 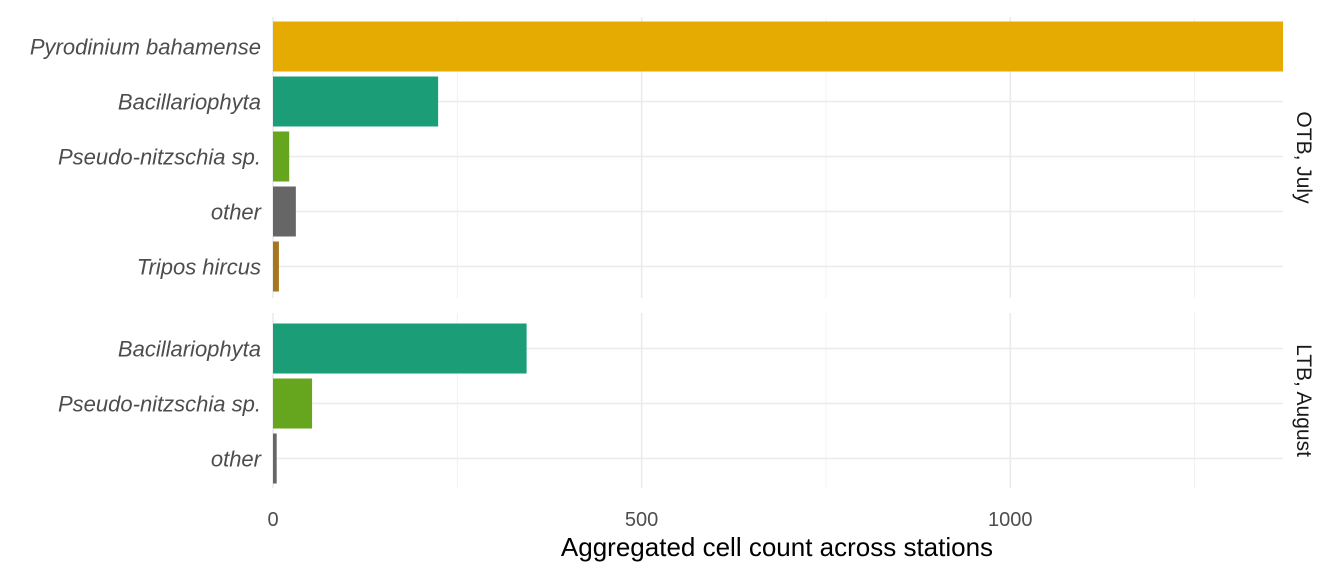 I want to click on x-axis: 0 500 1000, so click(x=649, y=520).